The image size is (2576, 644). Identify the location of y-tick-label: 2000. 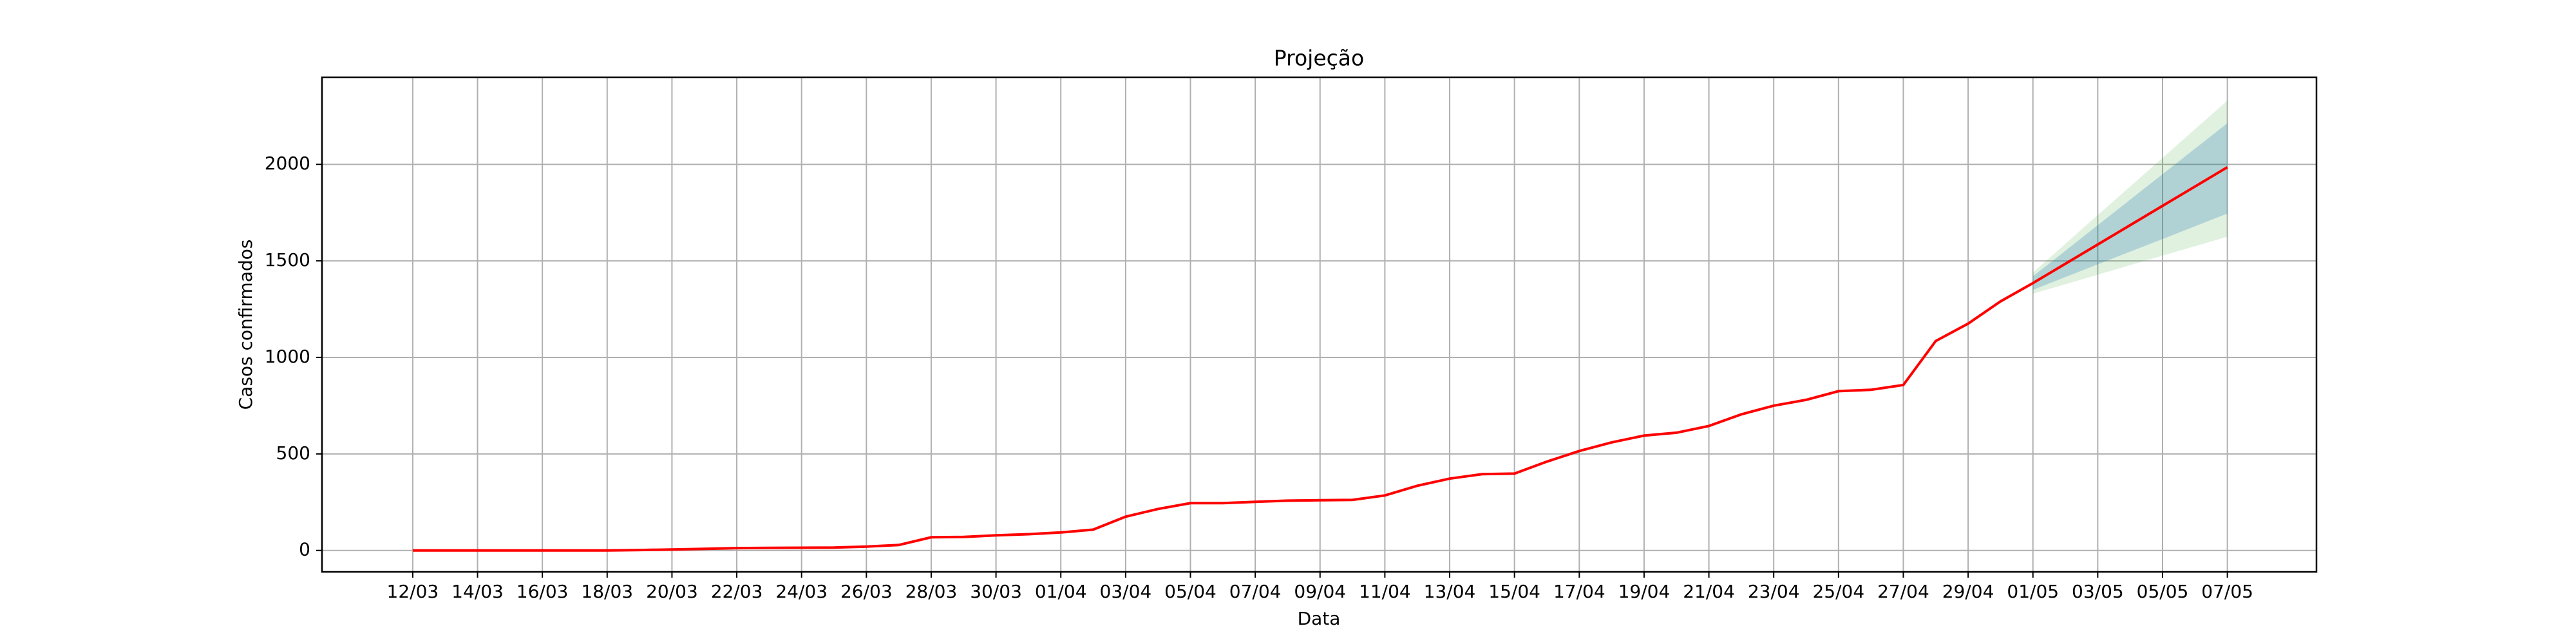
(287, 163).